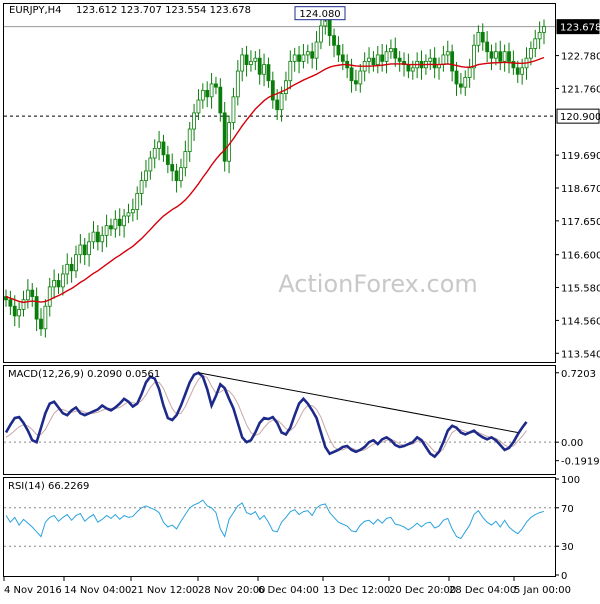  Describe the element at coordinates (564, 576) in the screenshot. I see `rsi-axis-label: 0` at that location.